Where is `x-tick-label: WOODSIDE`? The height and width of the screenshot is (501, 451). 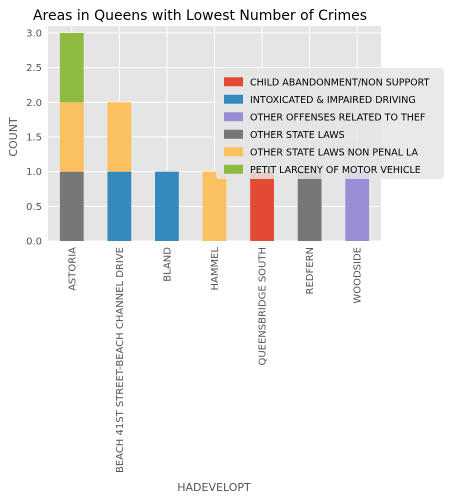 x-tick-label: WOODSIDE is located at coordinates (358, 275).